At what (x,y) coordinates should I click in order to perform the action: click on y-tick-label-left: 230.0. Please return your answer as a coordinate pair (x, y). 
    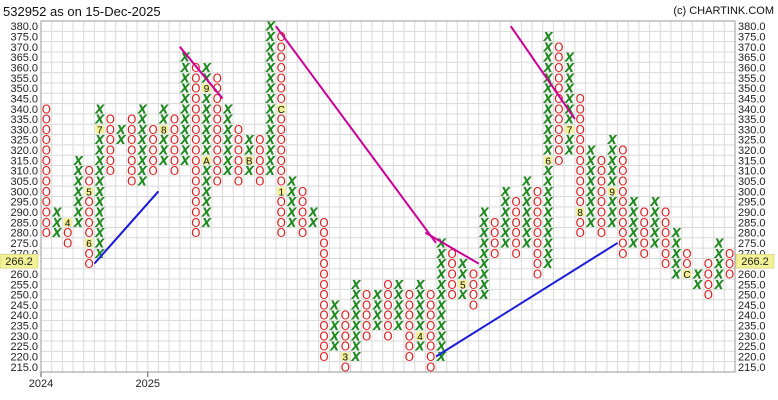
    Looking at the image, I should click on (24, 337).